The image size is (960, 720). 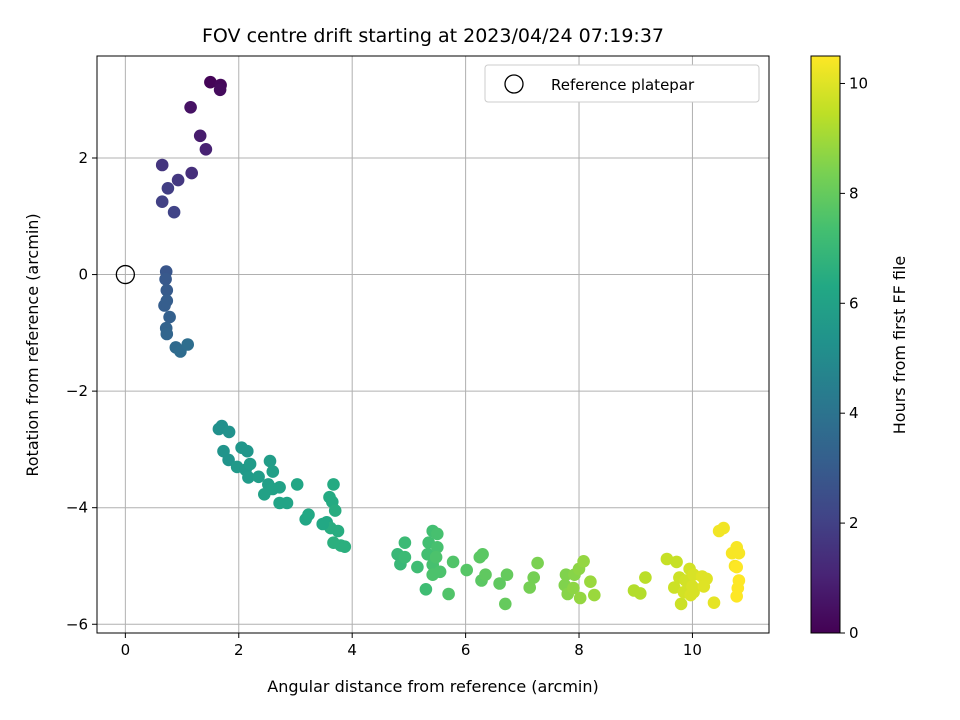 I want to click on y-axis-label: Rotation from reference (arcmin), so click(x=32, y=344).